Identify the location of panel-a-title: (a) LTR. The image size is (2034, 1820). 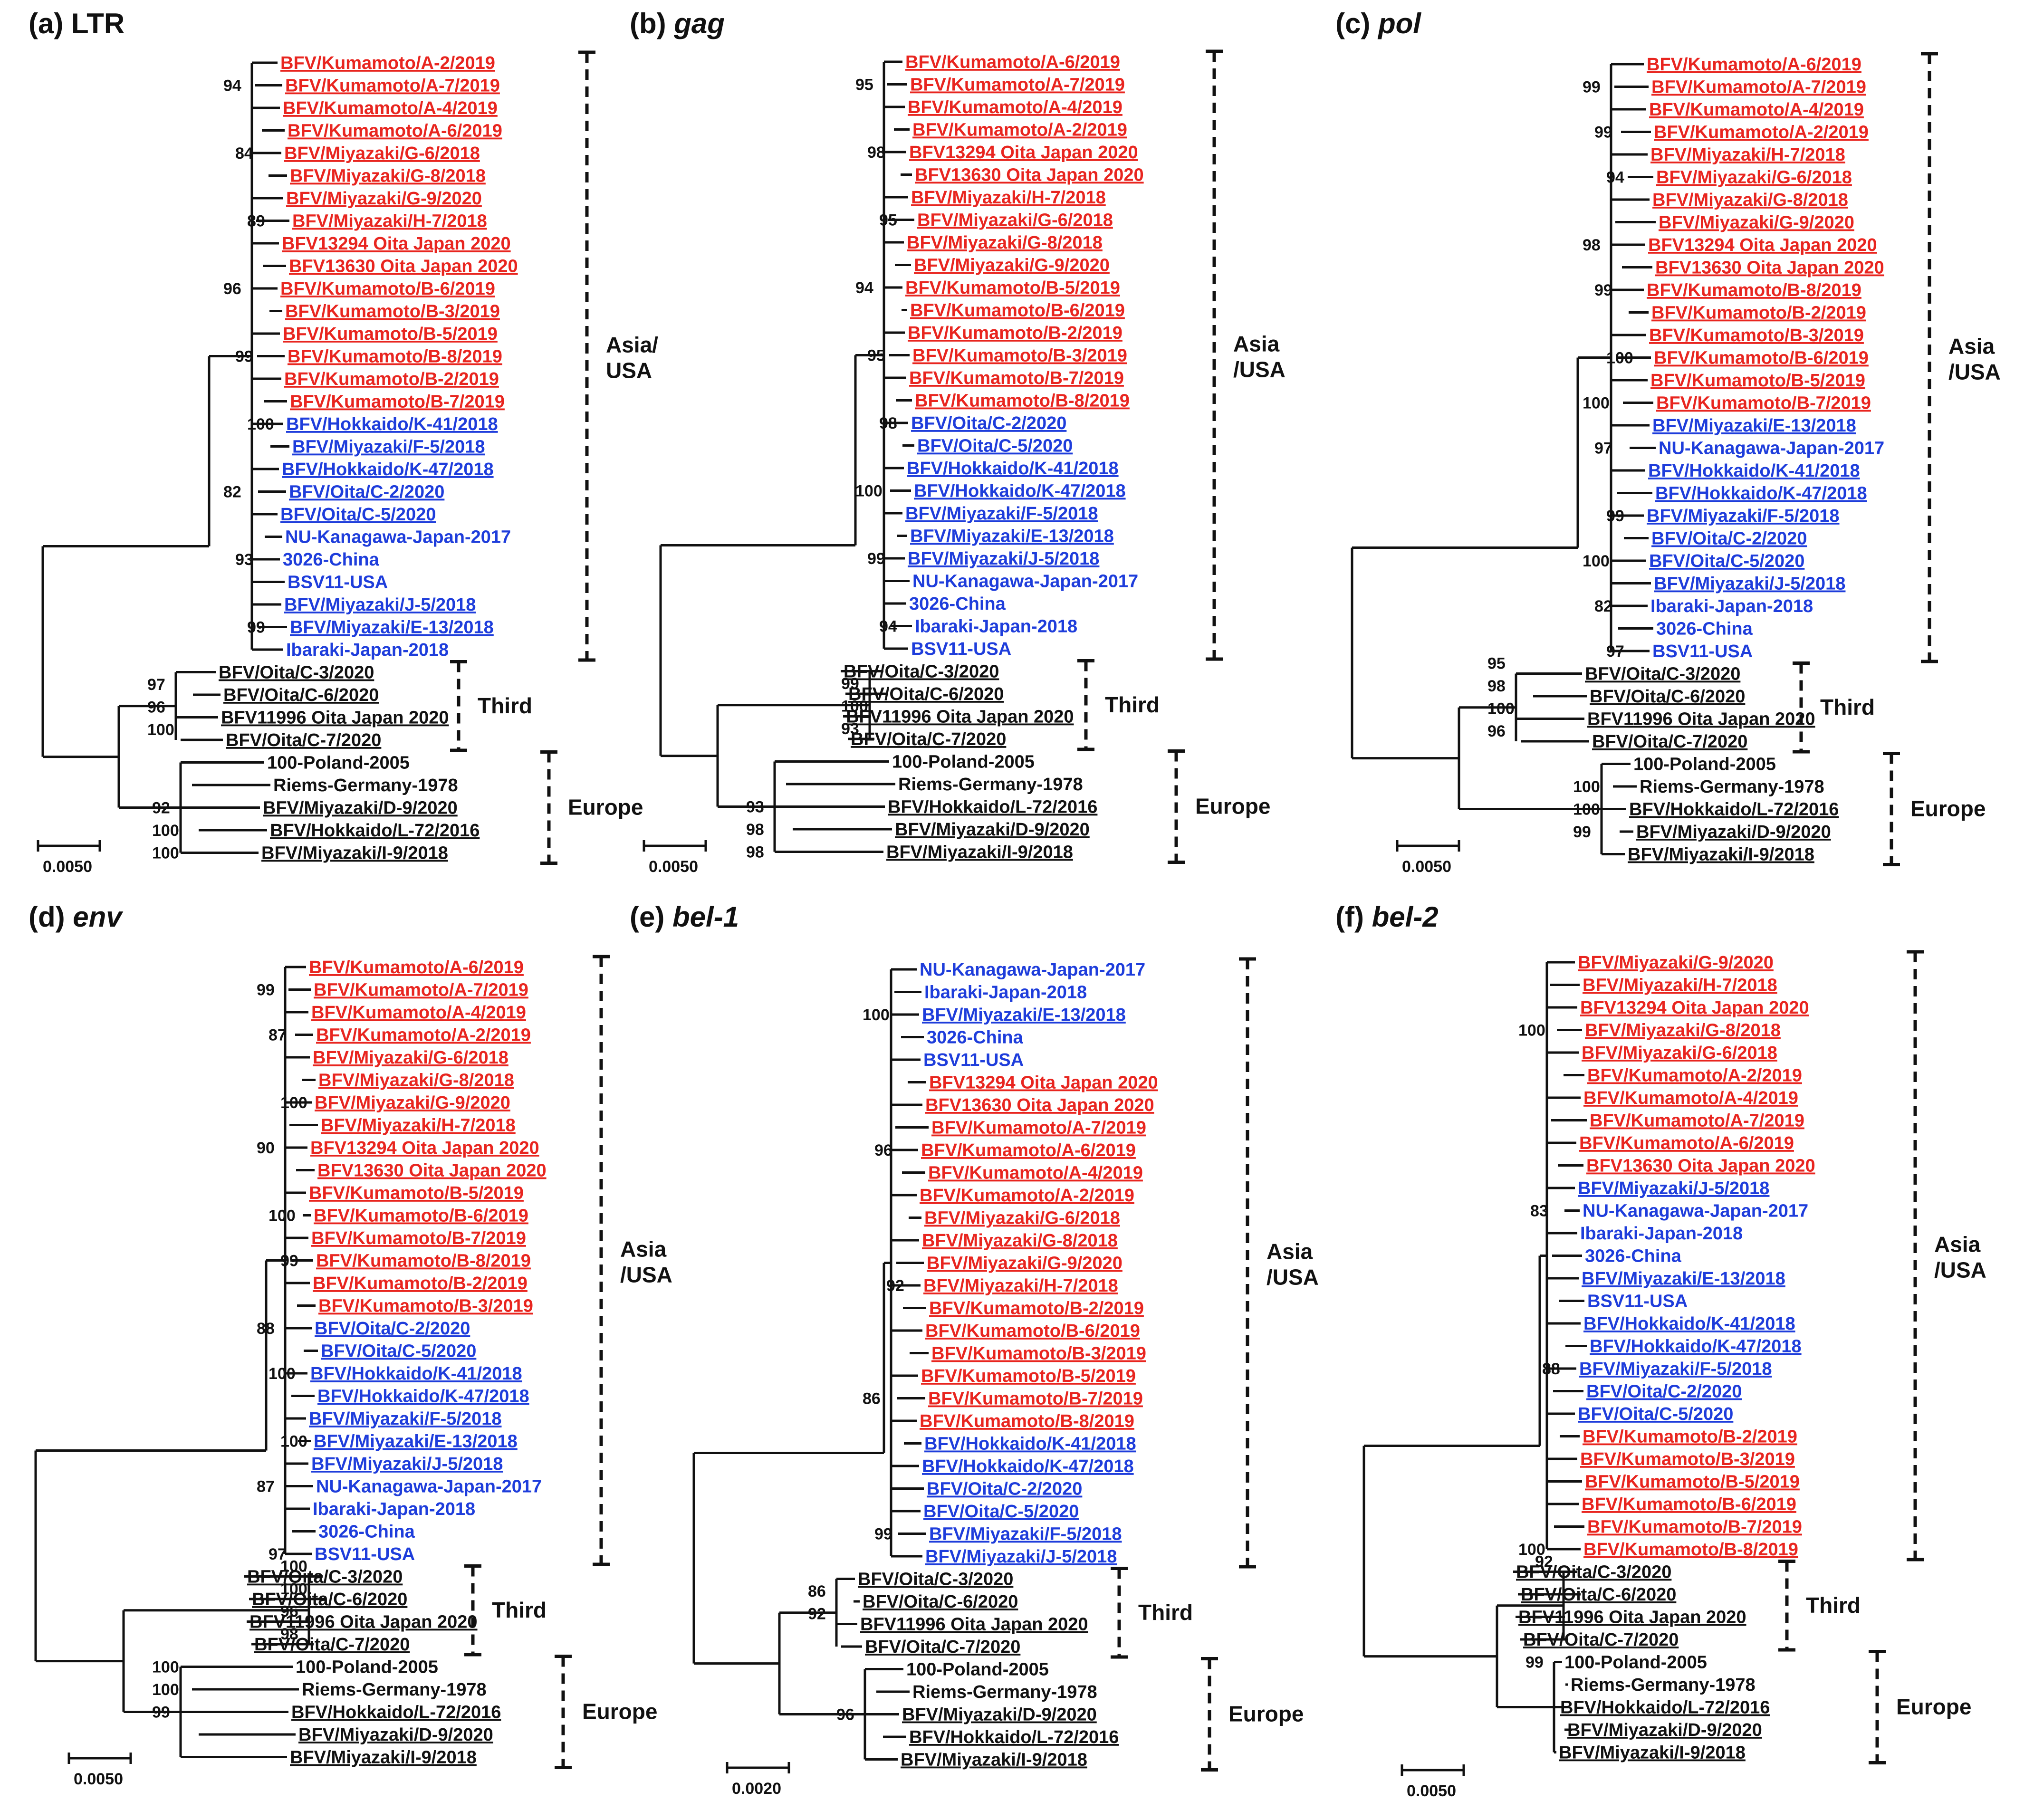
(77, 23).